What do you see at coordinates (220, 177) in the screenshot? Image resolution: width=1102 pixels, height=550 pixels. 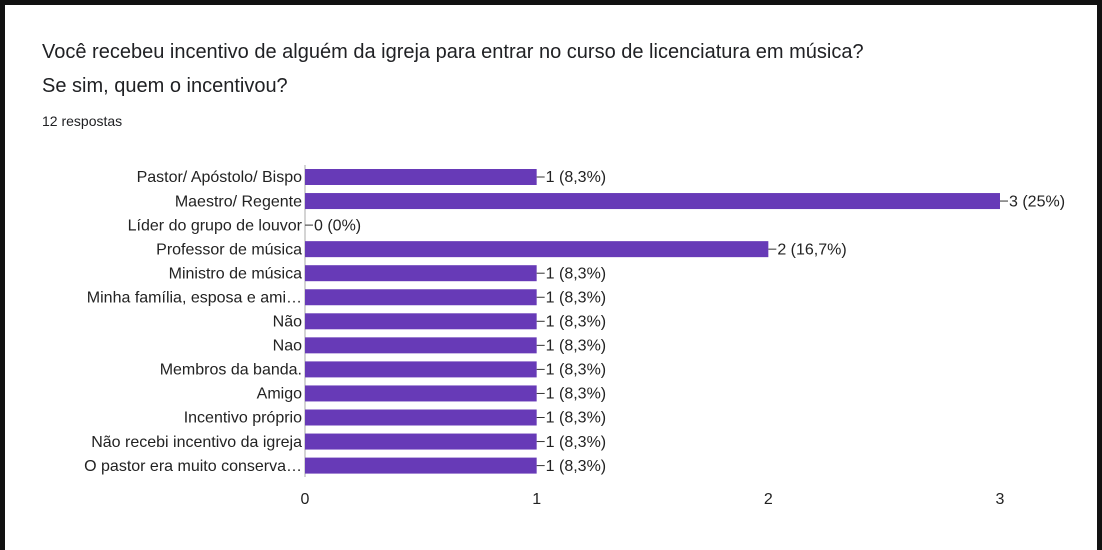 I see `y-tick-label: Pastor/ Apóstolo/ Bispo` at bounding box center [220, 177].